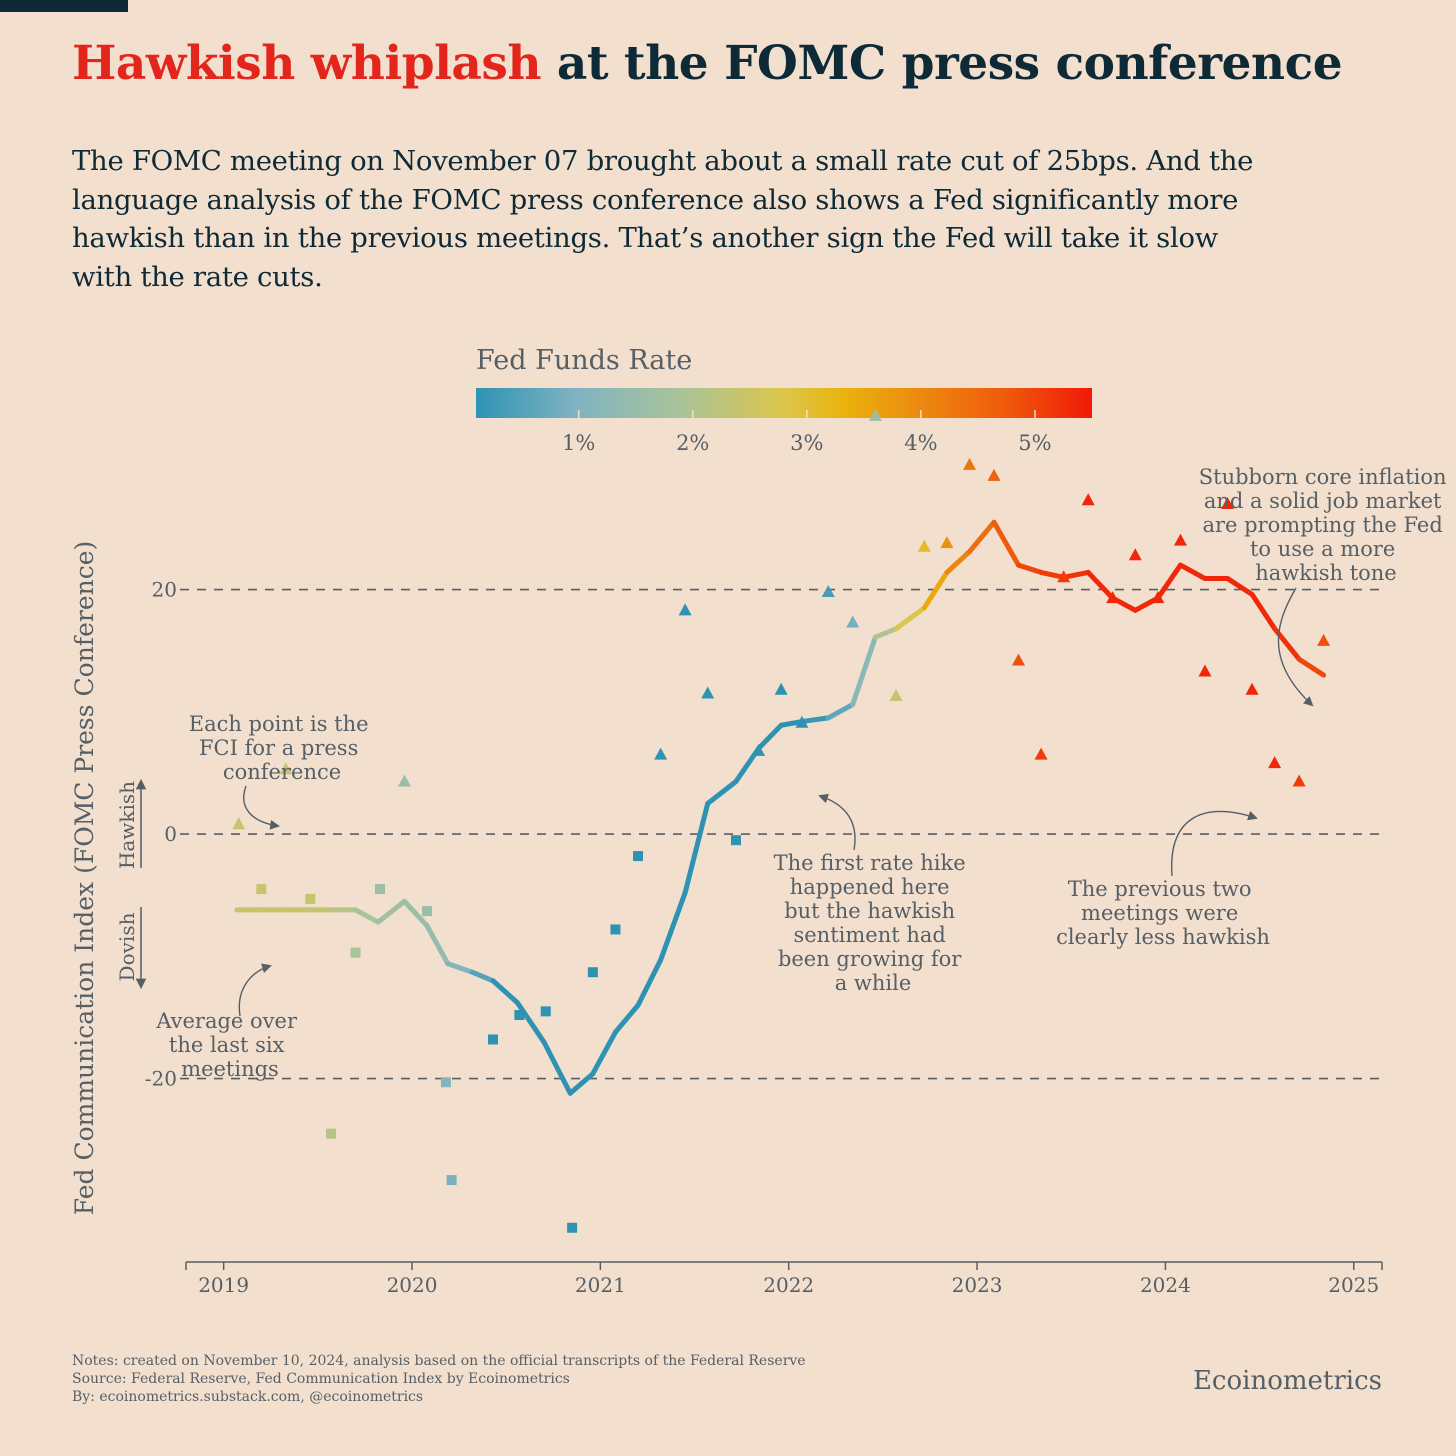 This screenshot has width=1456, height=1456. What do you see at coordinates (164, 590) in the screenshot?
I see `y-tick-label: 20` at bounding box center [164, 590].